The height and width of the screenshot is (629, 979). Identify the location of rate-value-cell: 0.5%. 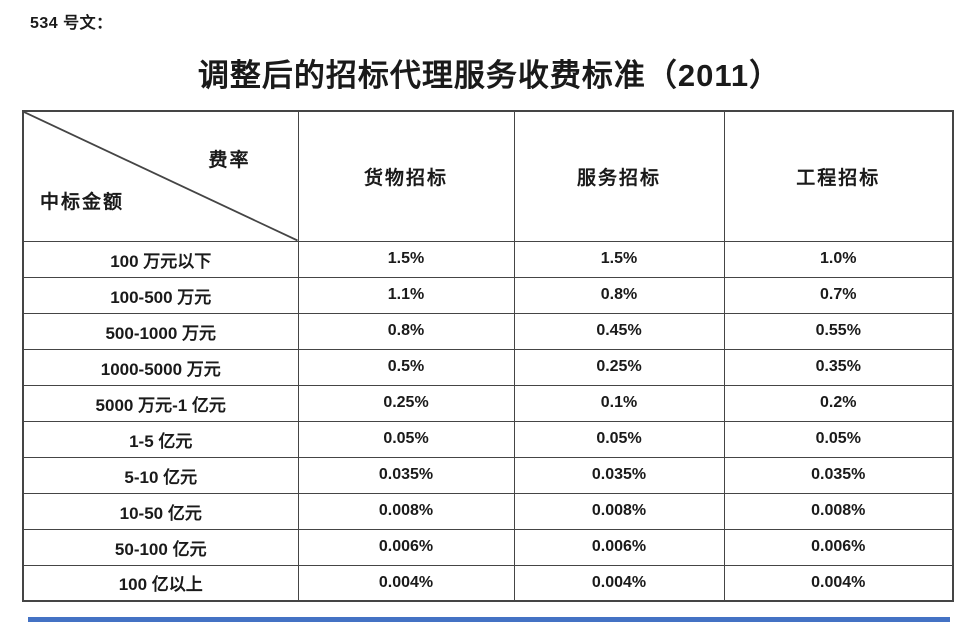
(406, 367).